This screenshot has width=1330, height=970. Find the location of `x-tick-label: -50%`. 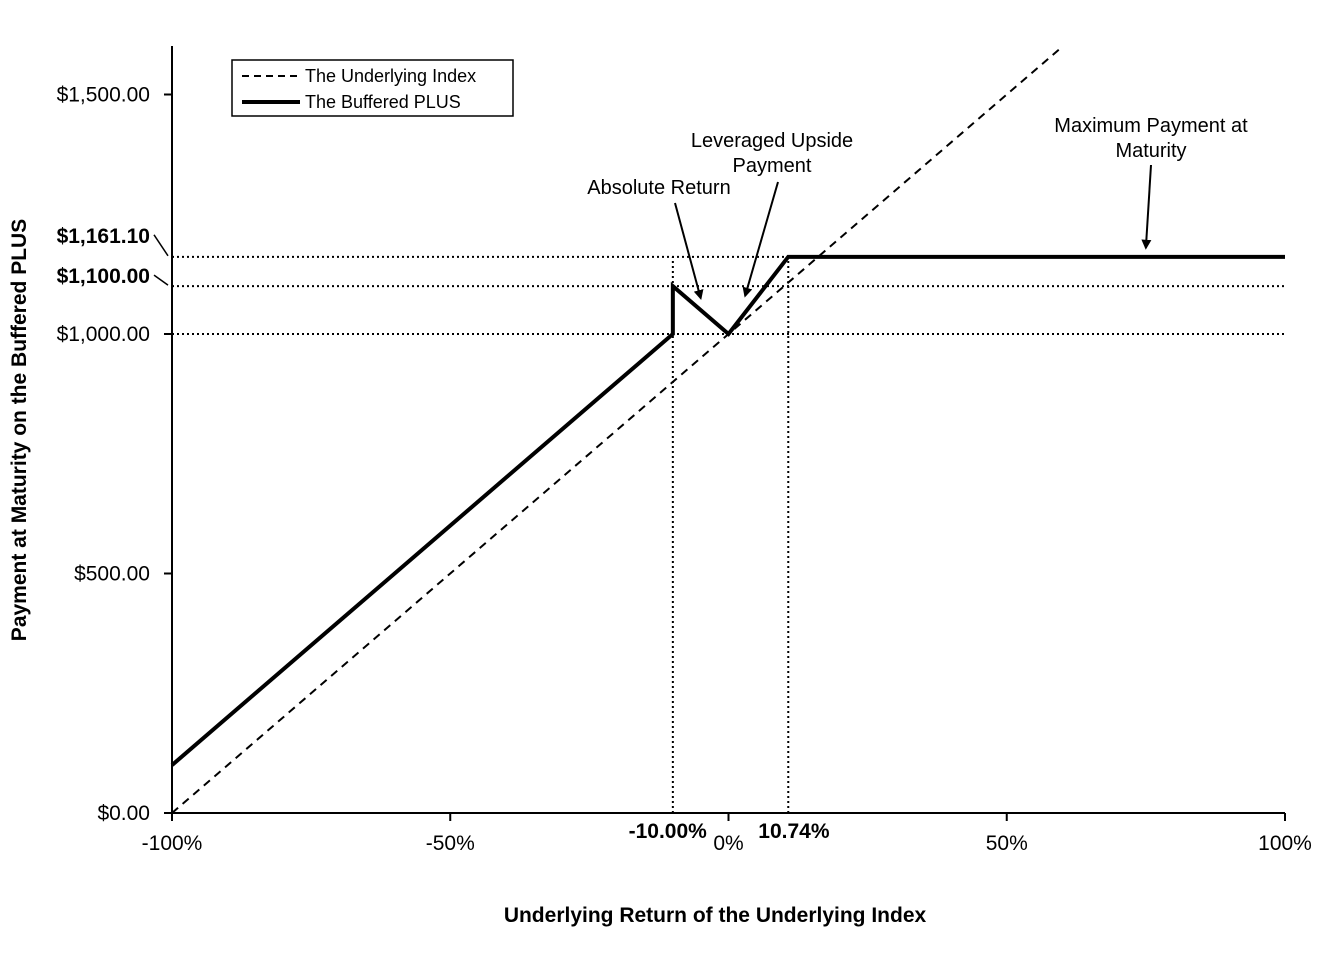

x-tick-label: -50% is located at coordinates (450, 843).